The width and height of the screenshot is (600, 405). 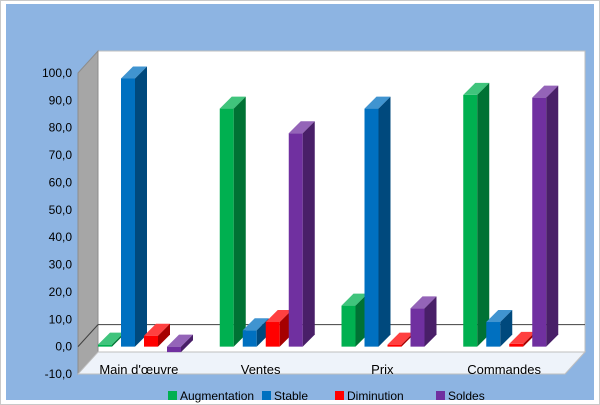 I want to click on y-tick-label: 70,0, so click(x=61, y=155).